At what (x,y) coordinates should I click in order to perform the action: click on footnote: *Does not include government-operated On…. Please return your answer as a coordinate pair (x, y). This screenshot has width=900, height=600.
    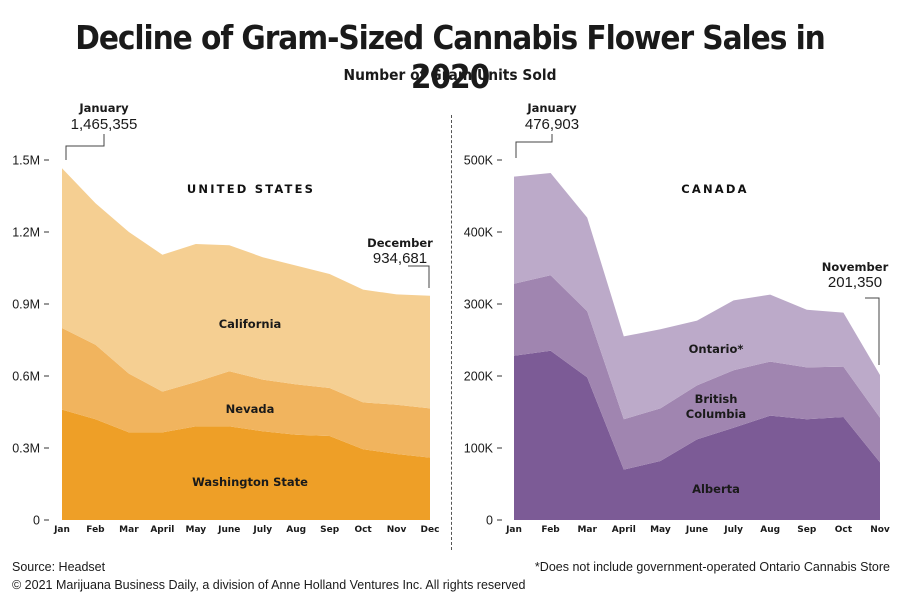
    Looking at the image, I should click on (712, 567).